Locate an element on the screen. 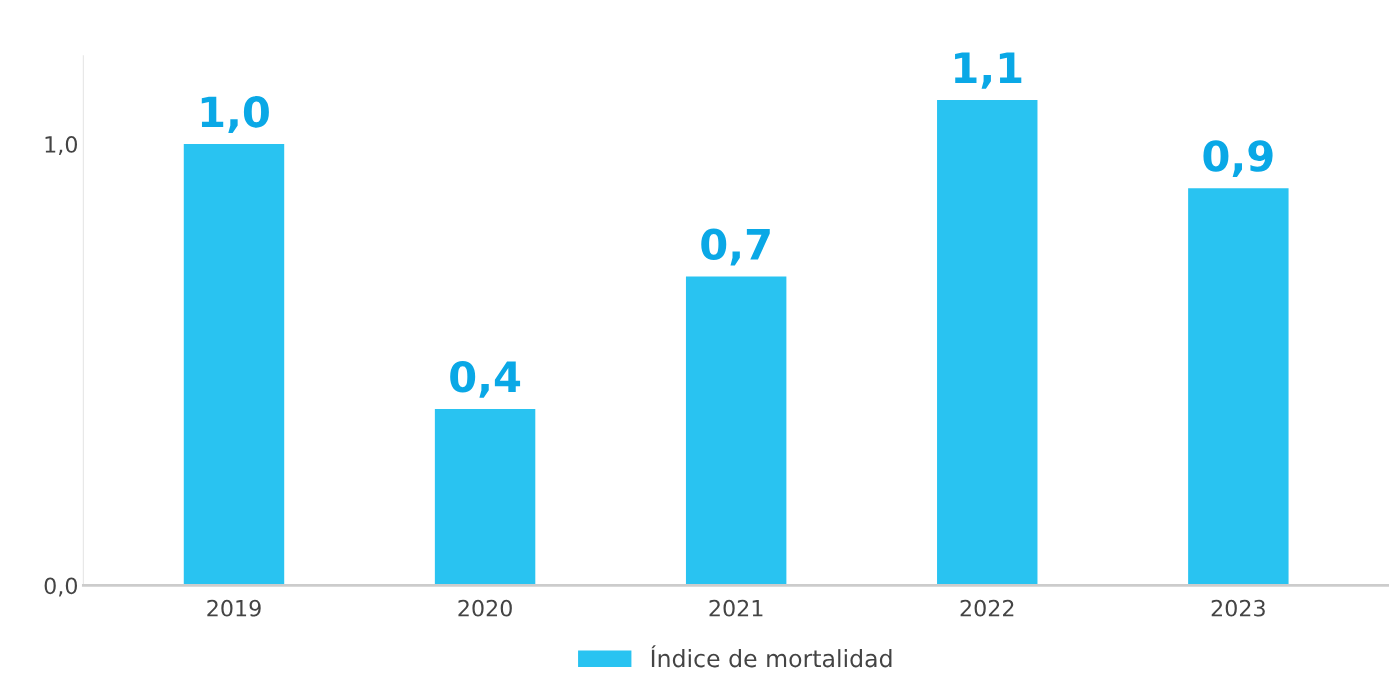 The image size is (1389, 697). y-tick-label: 0,0 is located at coordinates (60, 587).